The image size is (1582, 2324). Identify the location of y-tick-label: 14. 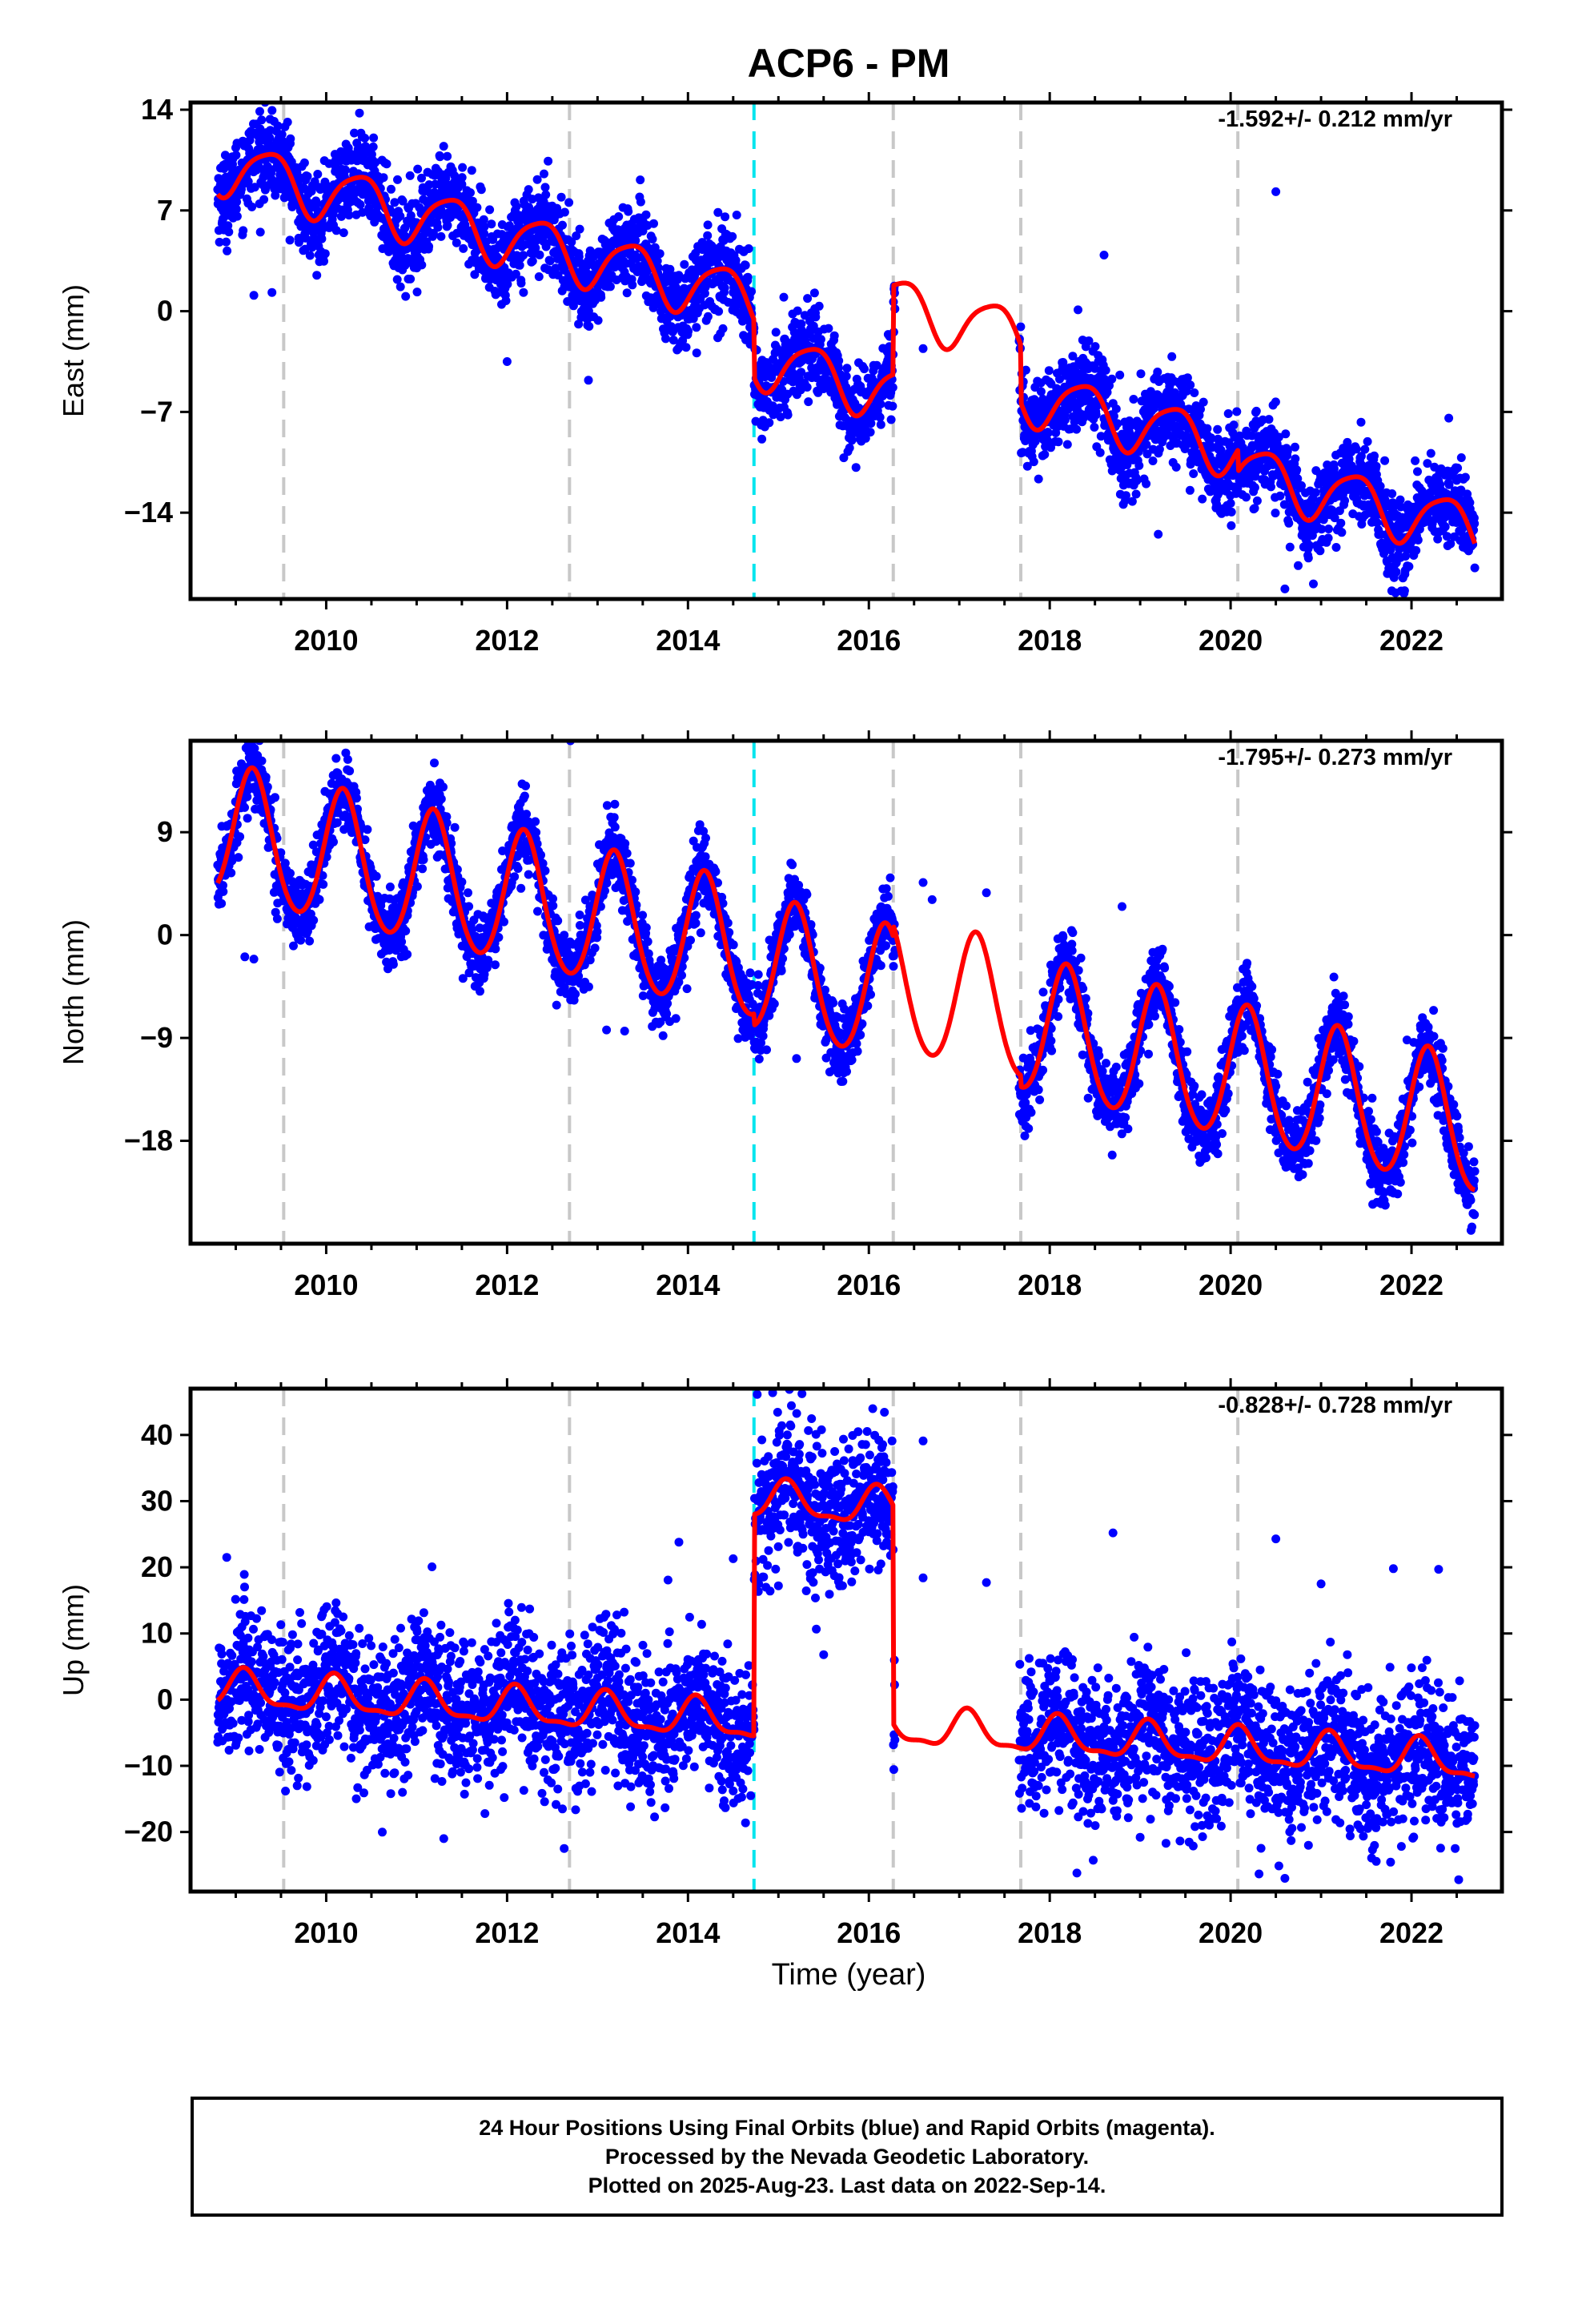
(157, 109).